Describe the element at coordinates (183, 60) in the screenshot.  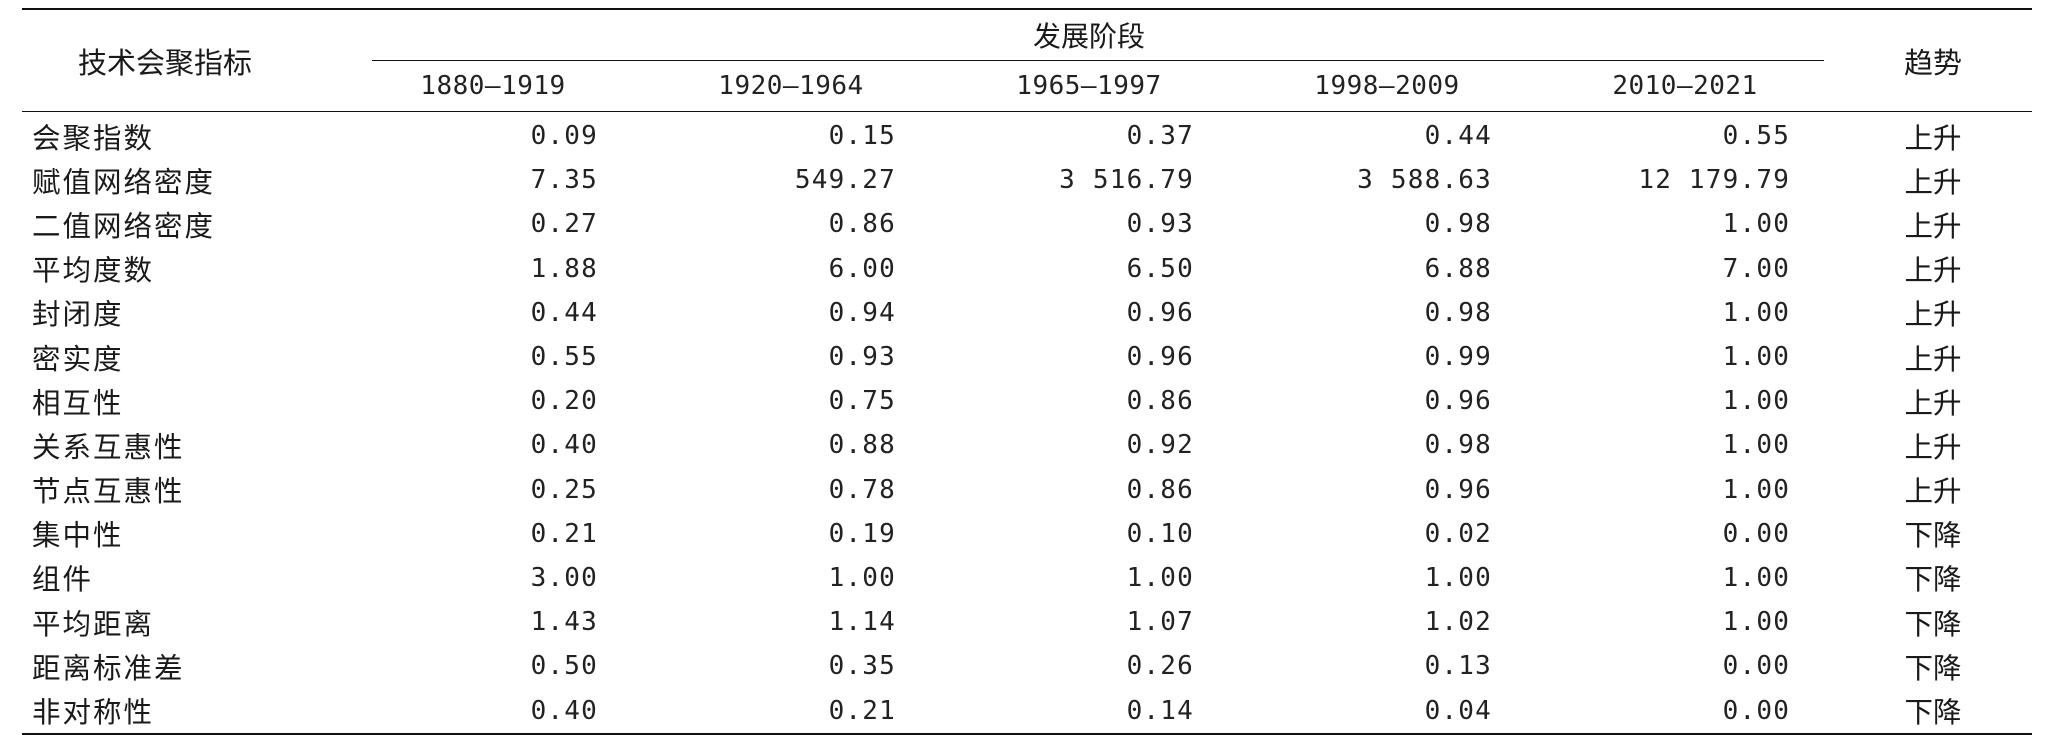
I see `indicator-column-header: 技术会聚指标` at that location.